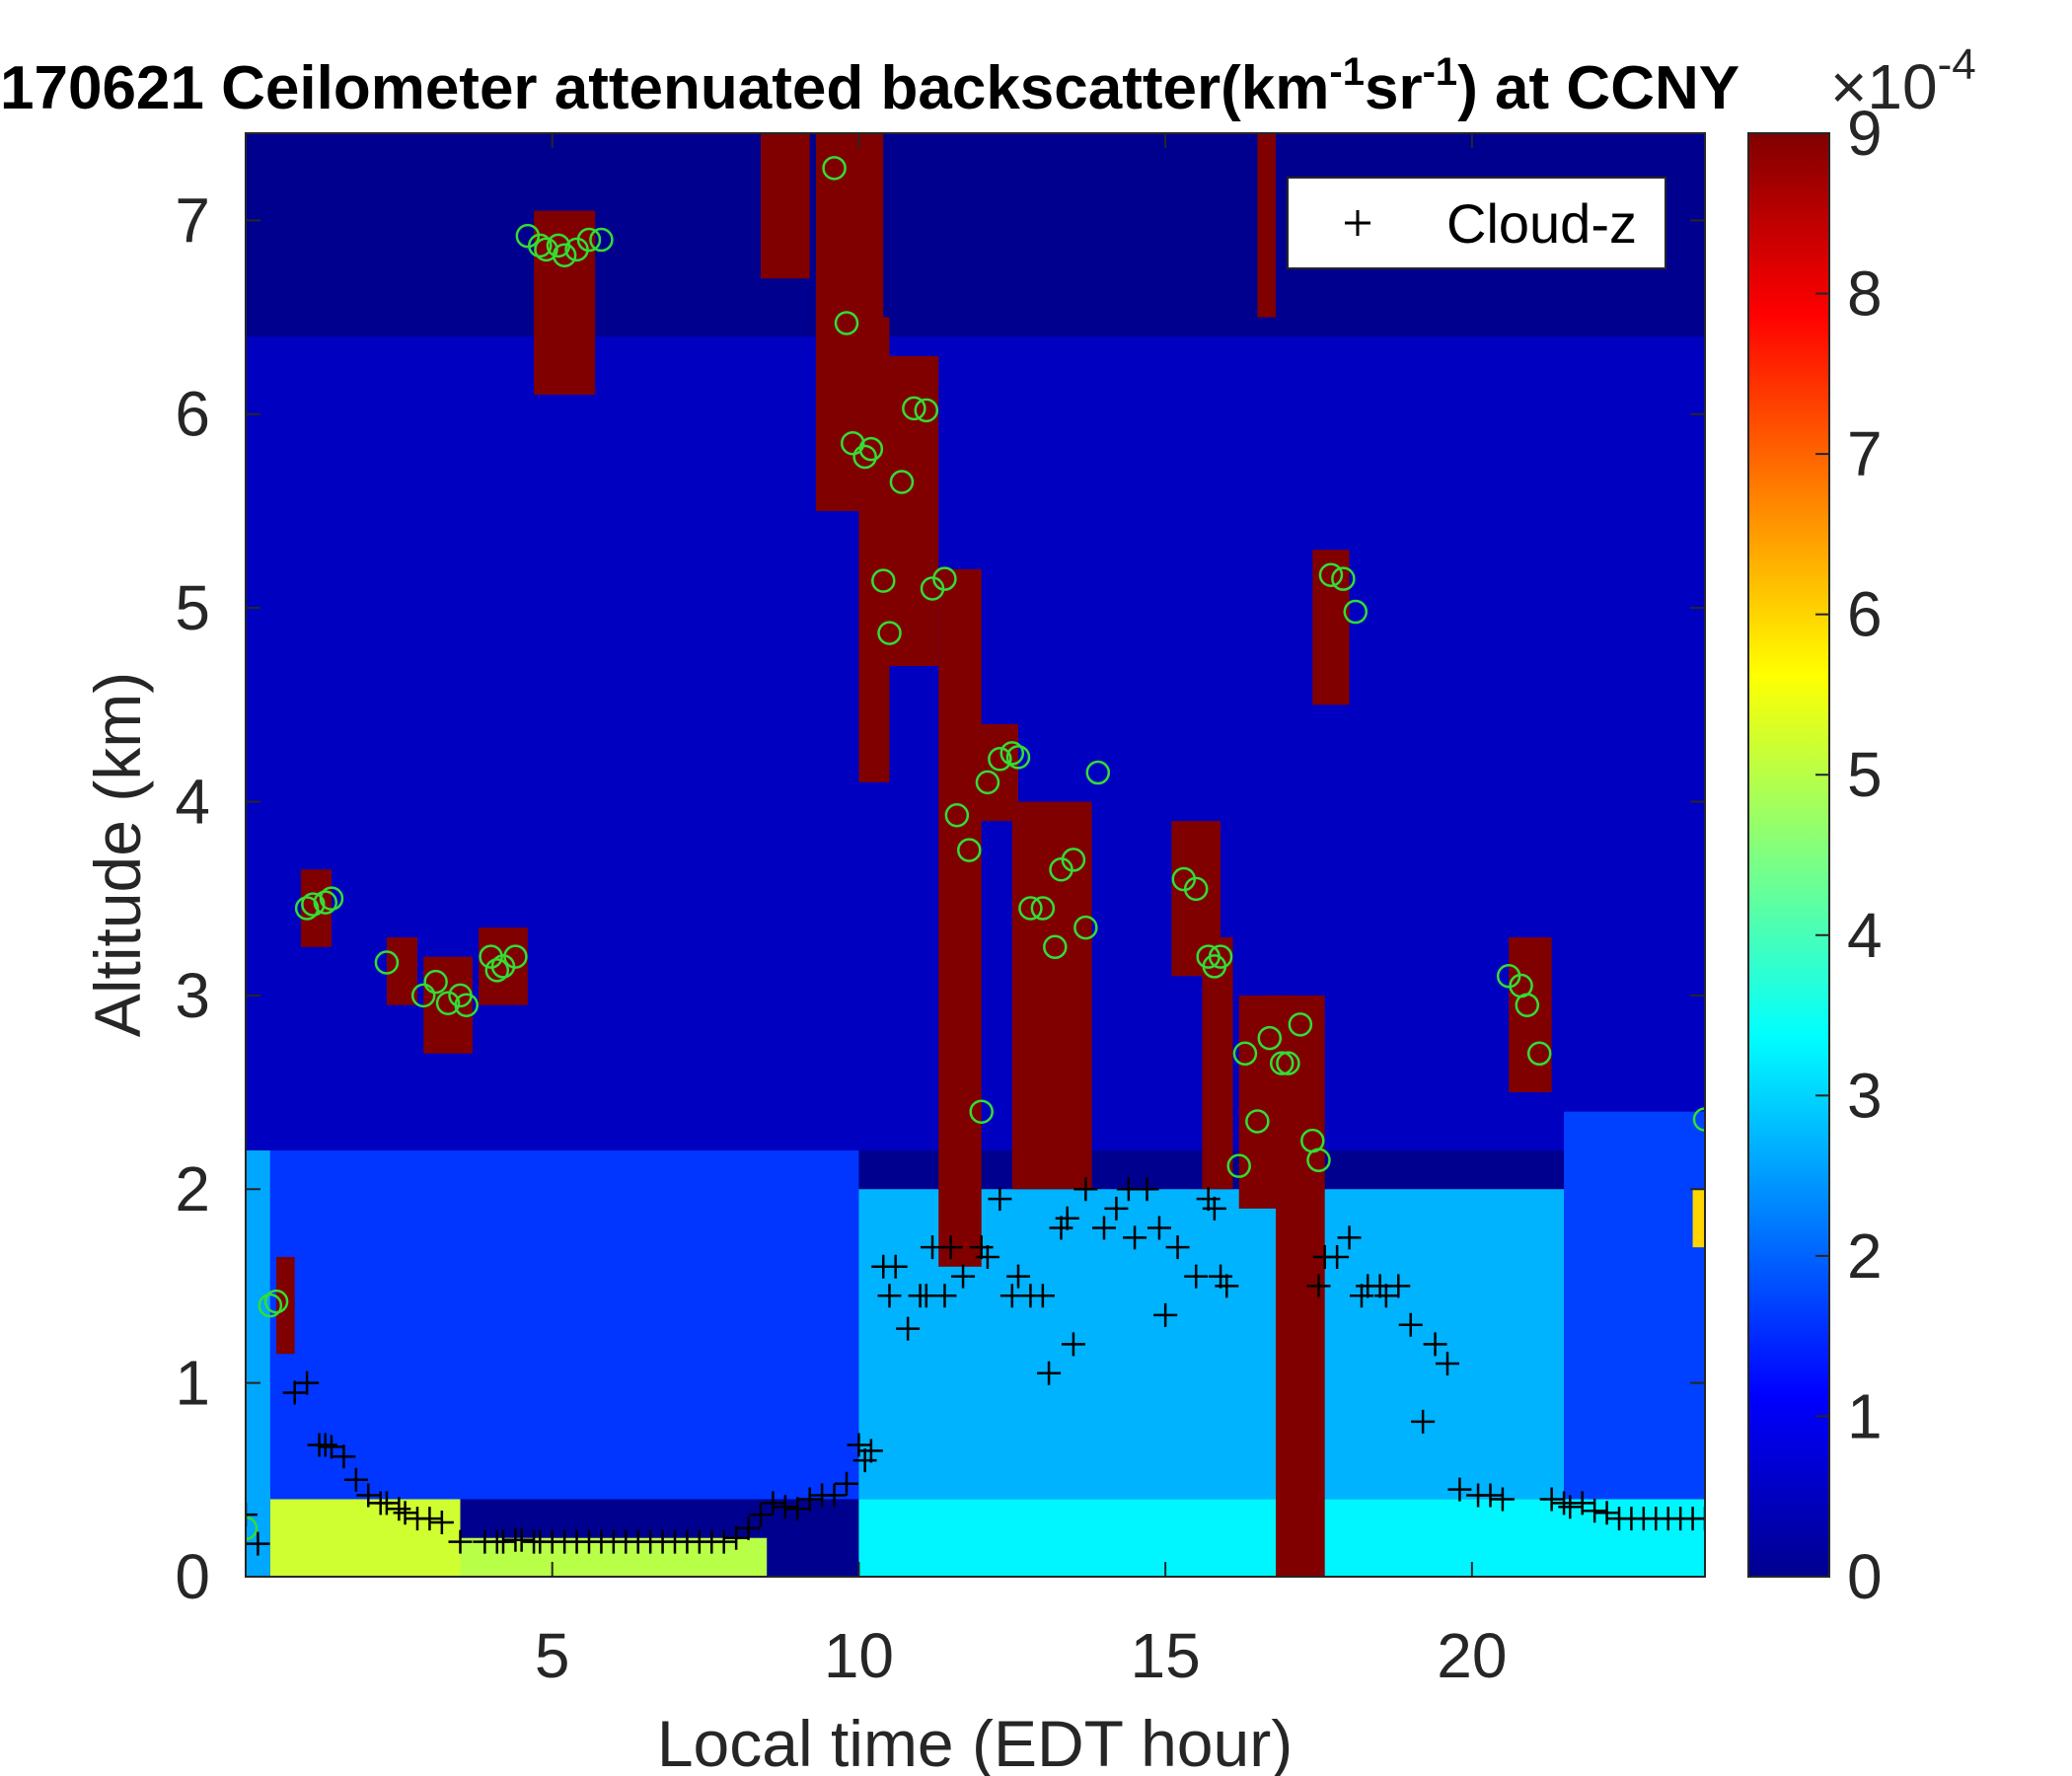 This screenshot has width=2072, height=1776. Describe the element at coordinates (192, 1384) in the screenshot. I see `y-tick-label: 1` at that location.